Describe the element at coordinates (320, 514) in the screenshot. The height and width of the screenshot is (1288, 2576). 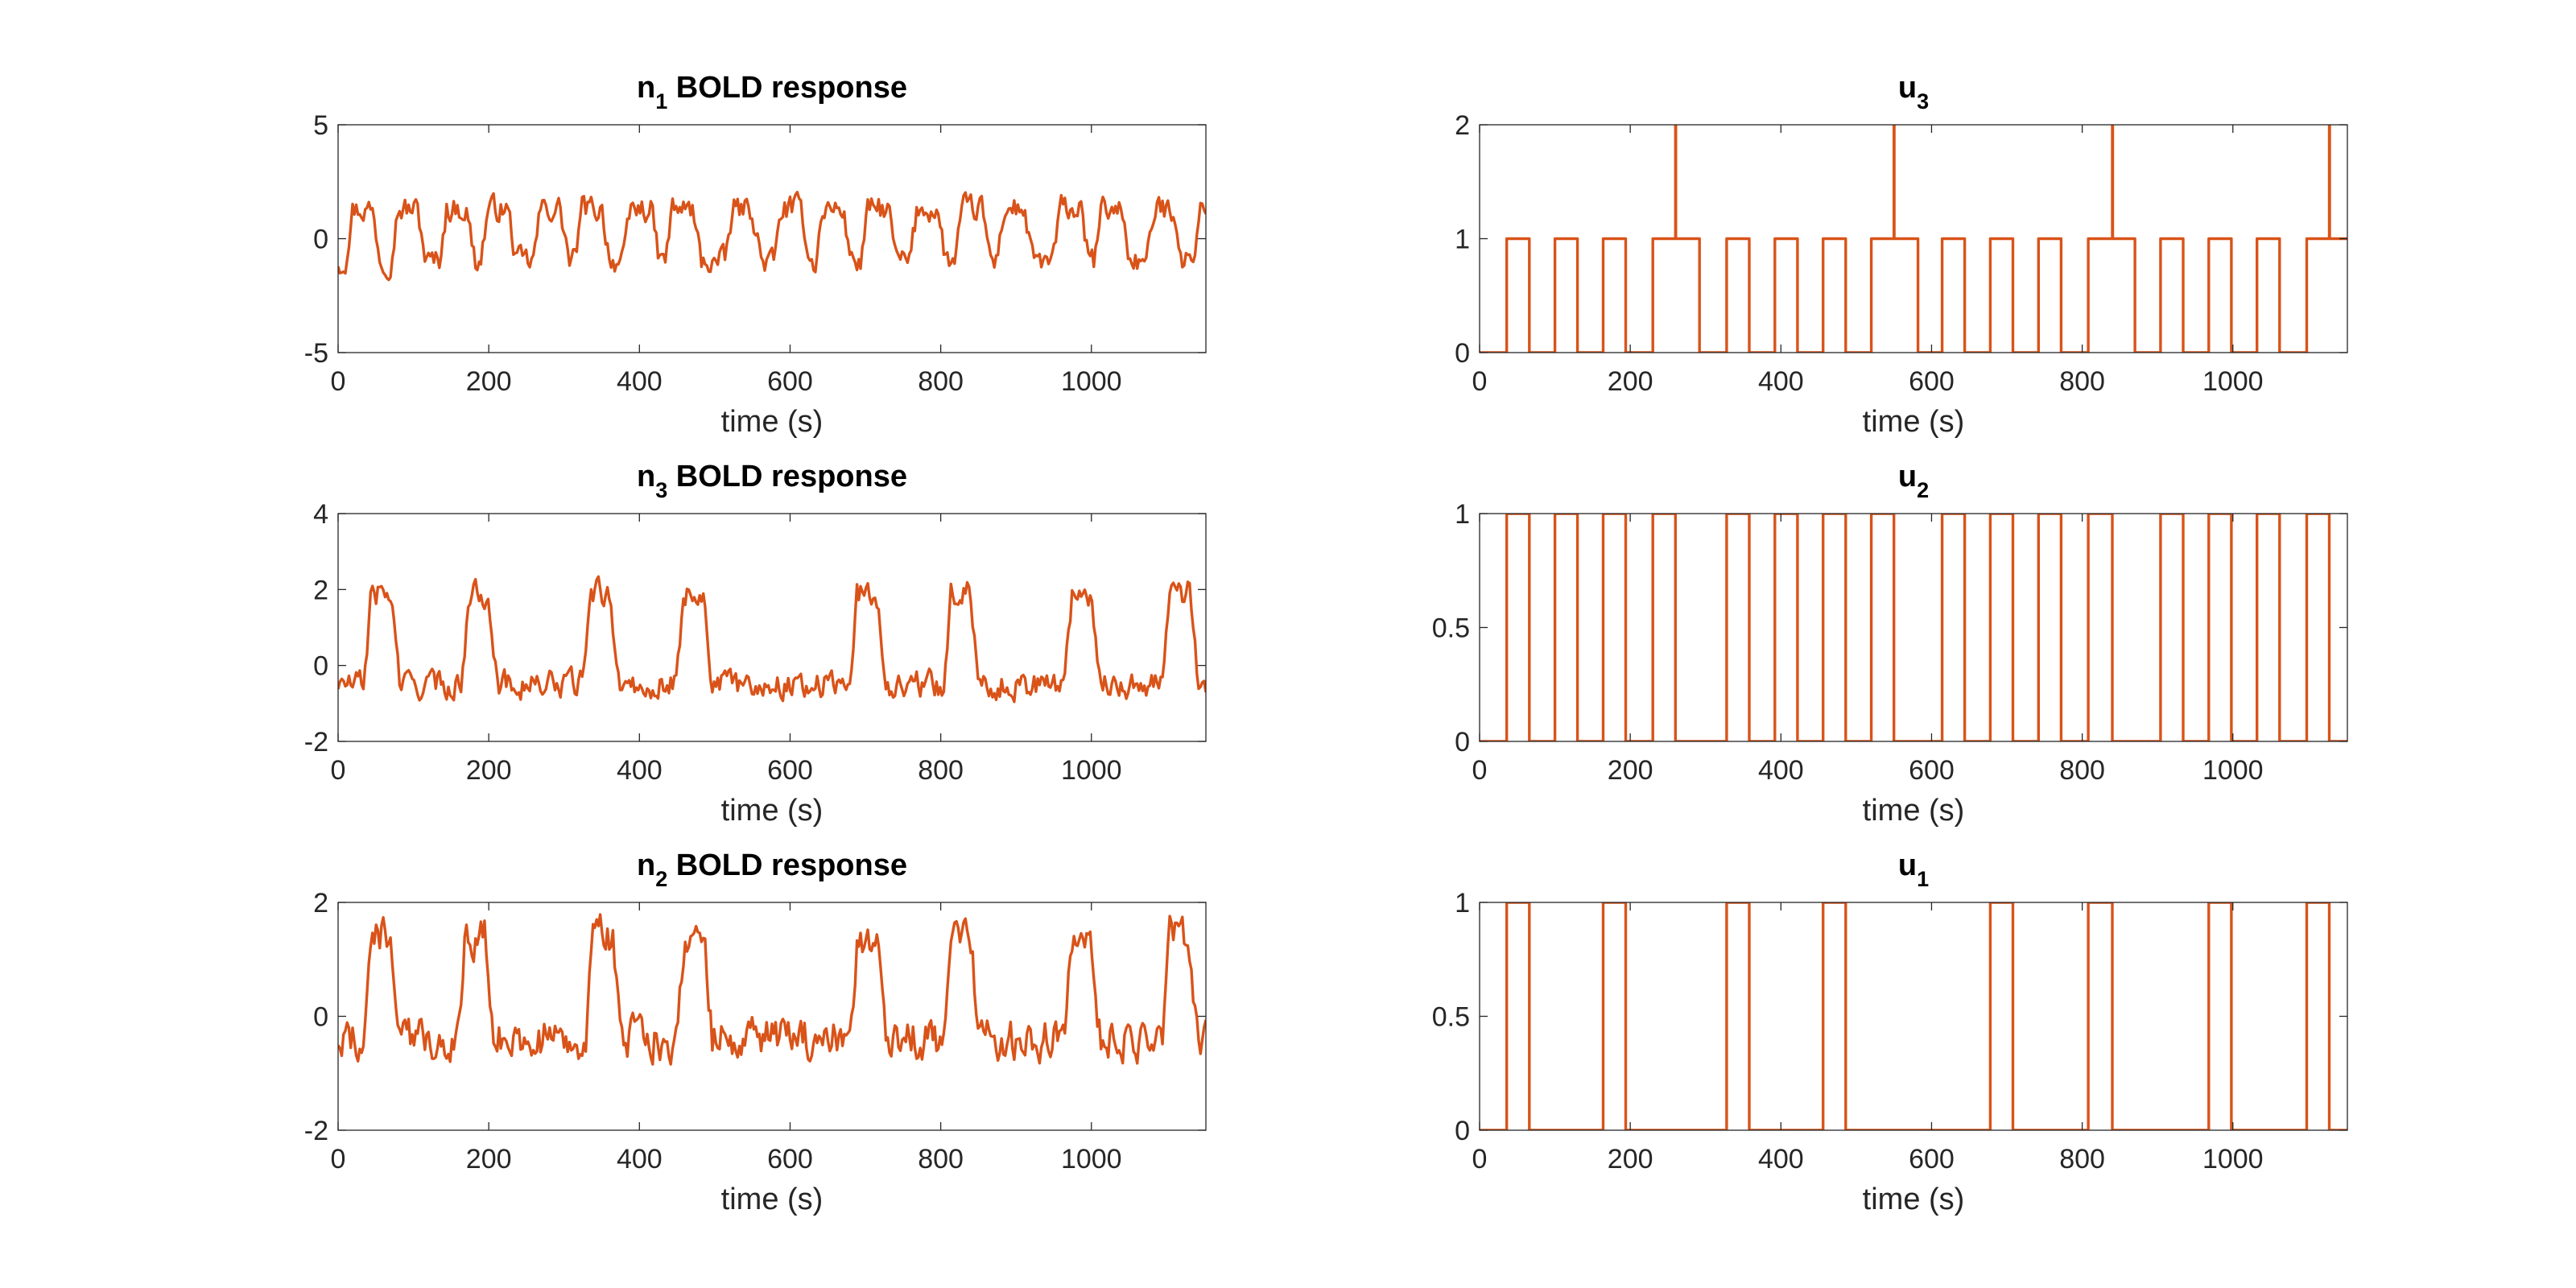
I see `y-tick-label: 4` at that location.